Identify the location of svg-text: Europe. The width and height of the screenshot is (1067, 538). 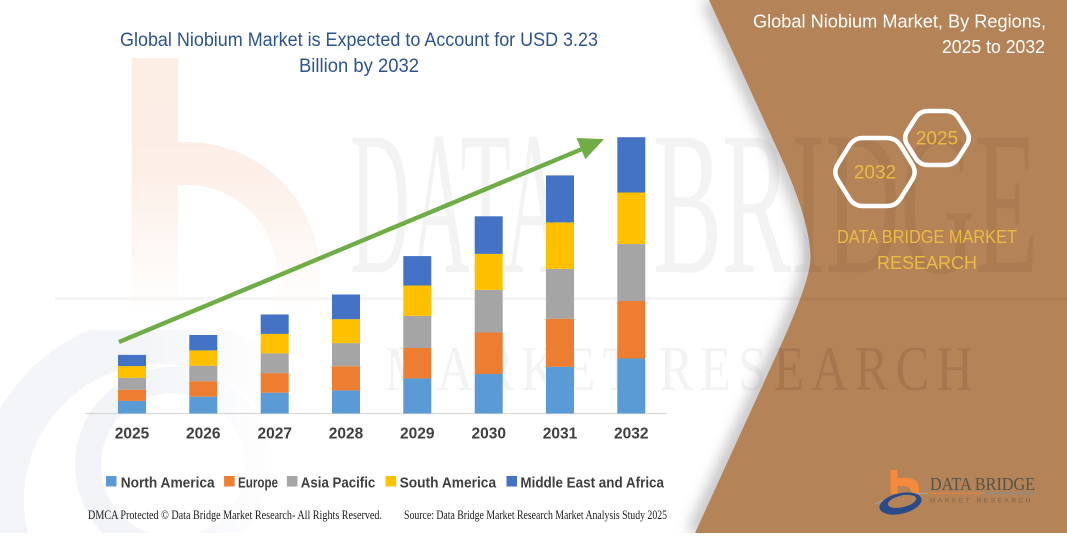
(258, 483).